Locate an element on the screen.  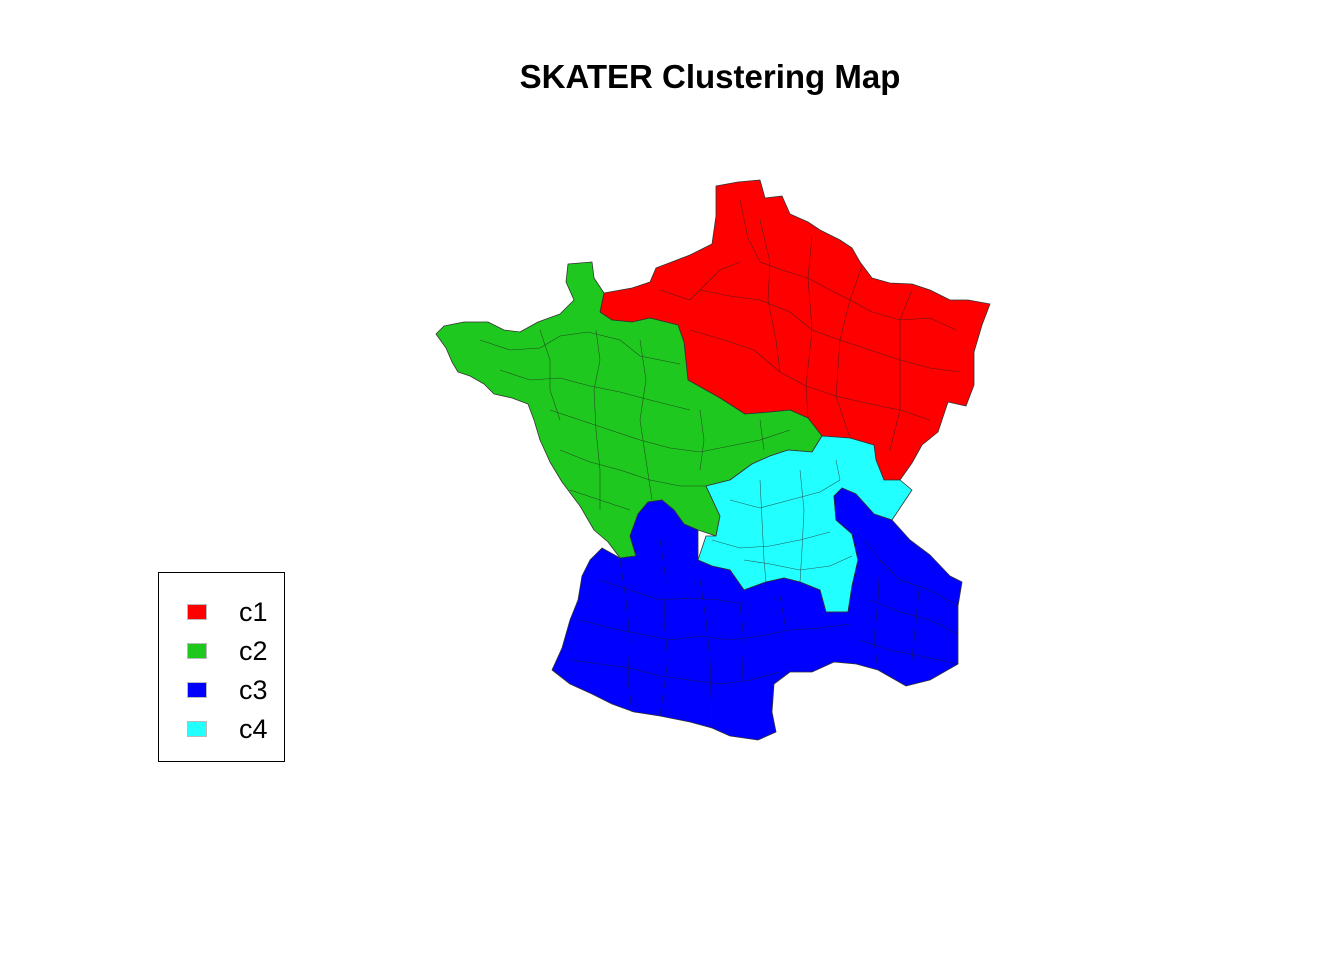
legend: c1 c2 c3 c4 is located at coordinates (221, 667).